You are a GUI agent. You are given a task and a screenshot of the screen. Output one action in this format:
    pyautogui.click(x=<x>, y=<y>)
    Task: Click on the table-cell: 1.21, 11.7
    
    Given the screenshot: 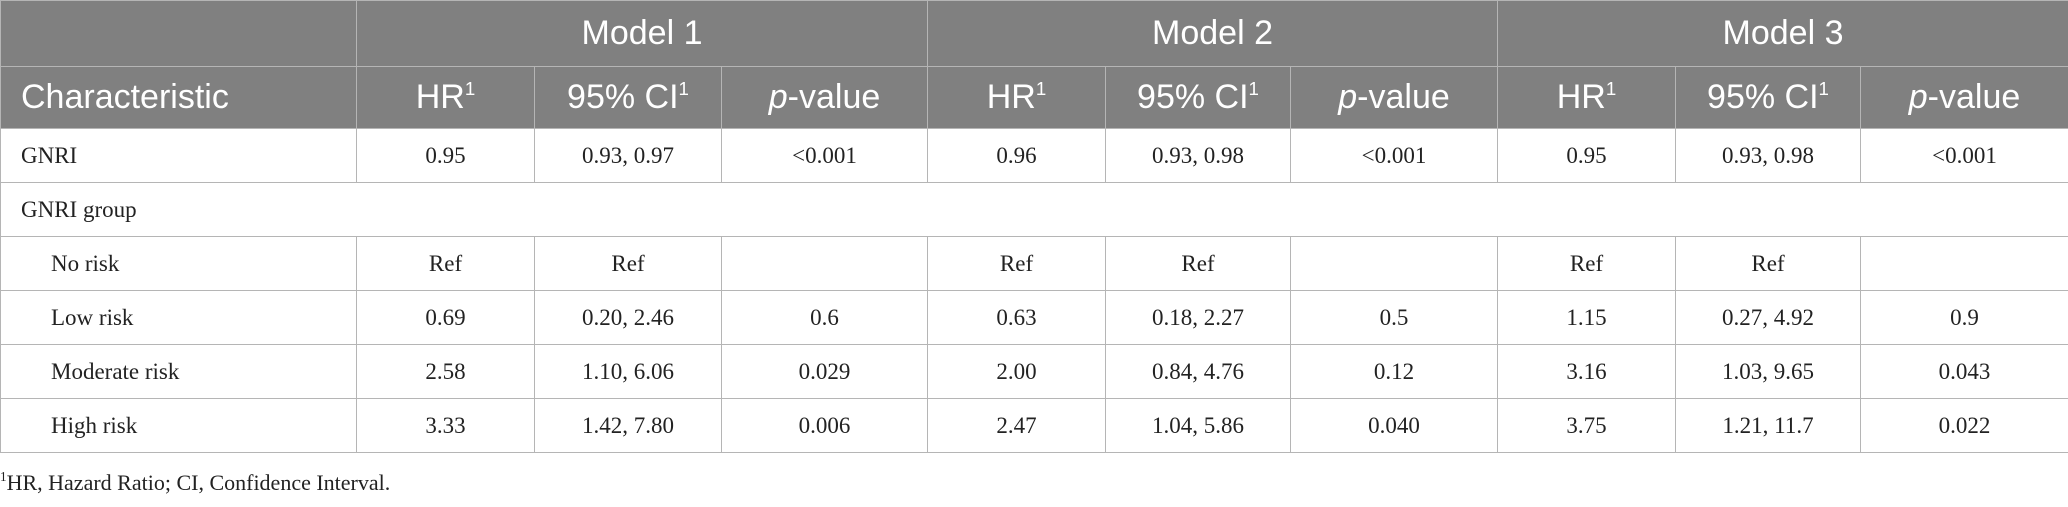 What is the action you would take?
    pyautogui.click(x=1768, y=425)
    